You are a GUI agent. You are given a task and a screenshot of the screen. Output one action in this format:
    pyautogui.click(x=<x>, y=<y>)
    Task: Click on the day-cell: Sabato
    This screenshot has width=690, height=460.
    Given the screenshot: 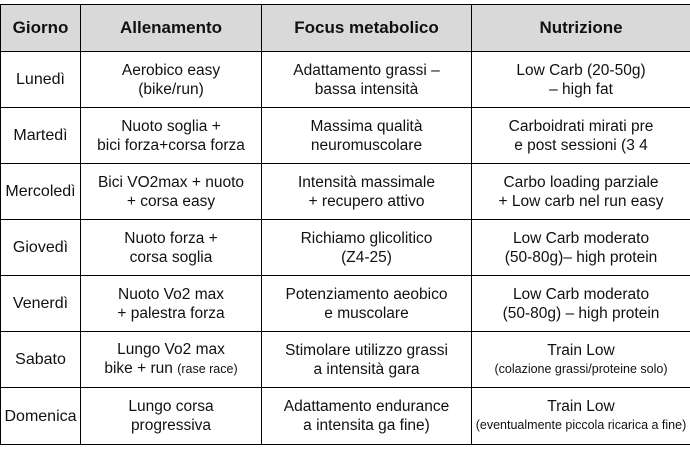 What is the action you would take?
    pyautogui.click(x=40, y=359)
    